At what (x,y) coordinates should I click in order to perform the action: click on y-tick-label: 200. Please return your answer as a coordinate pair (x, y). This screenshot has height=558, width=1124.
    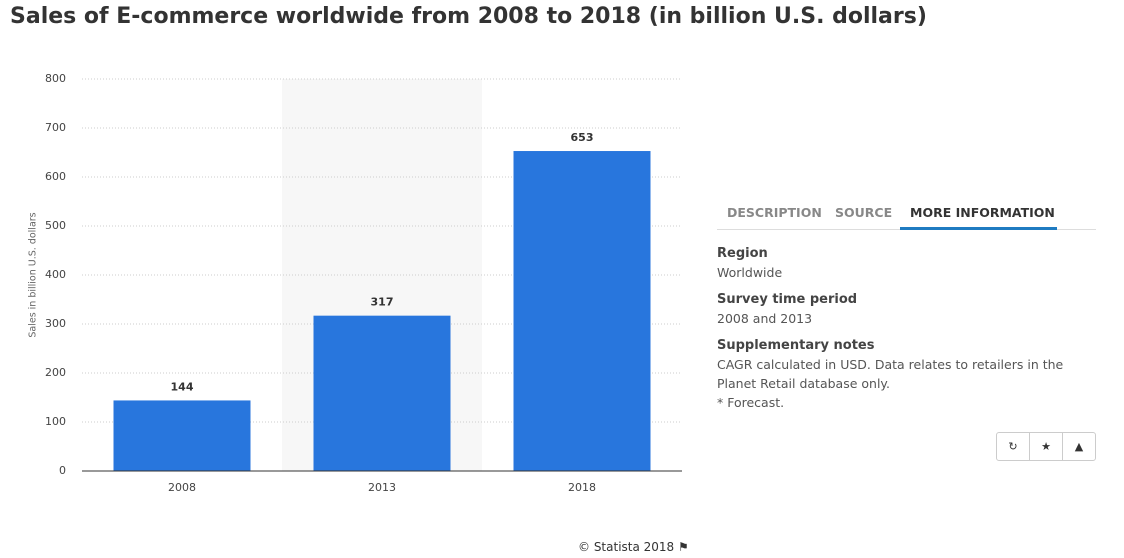
    Looking at the image, I should click on (55, 372).